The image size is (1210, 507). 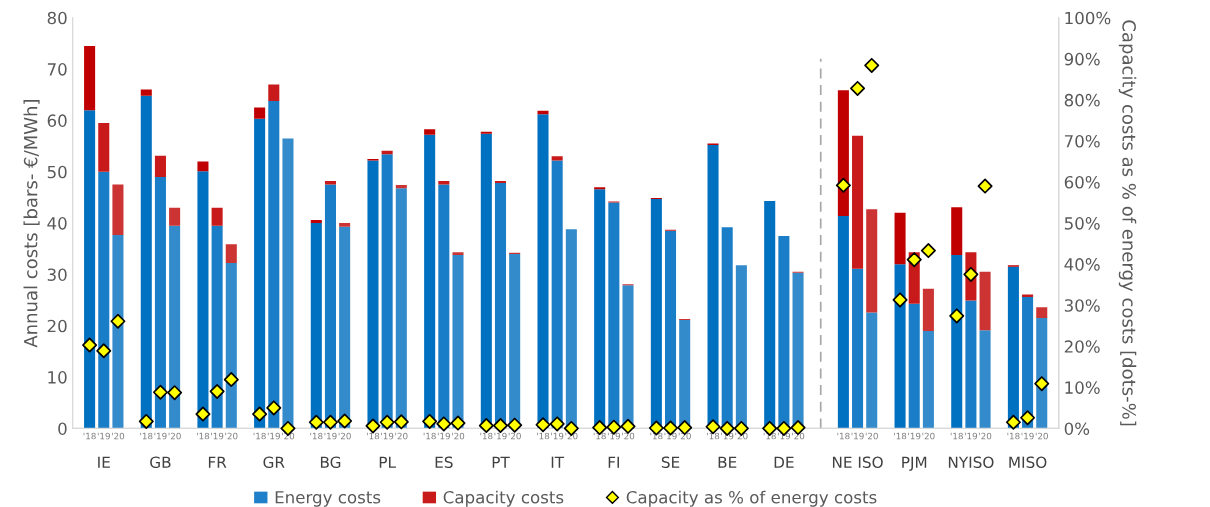 I want to click on y-axis-title: Annual costs [bars- €/MWh], so click(x=31, y=224).